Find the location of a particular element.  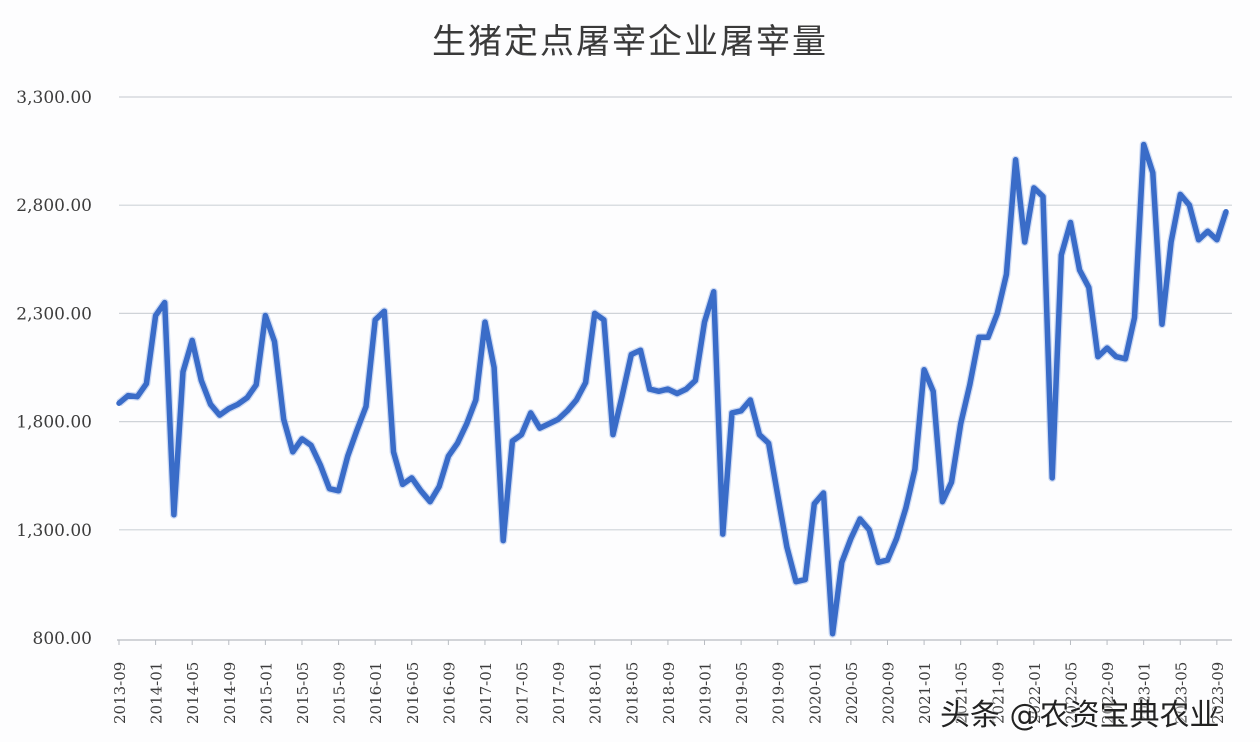

x-tick-label: 2017-09 is located at coordinates (559, 693).